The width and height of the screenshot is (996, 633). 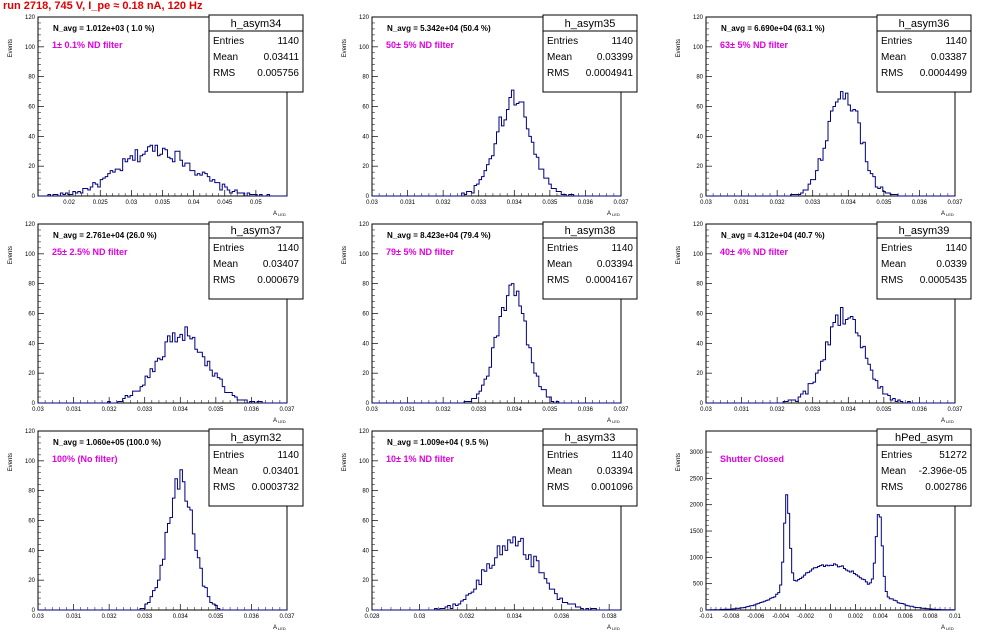 I want to click on stats-value-rms: 0.0005435, so click(x=944, y=280).